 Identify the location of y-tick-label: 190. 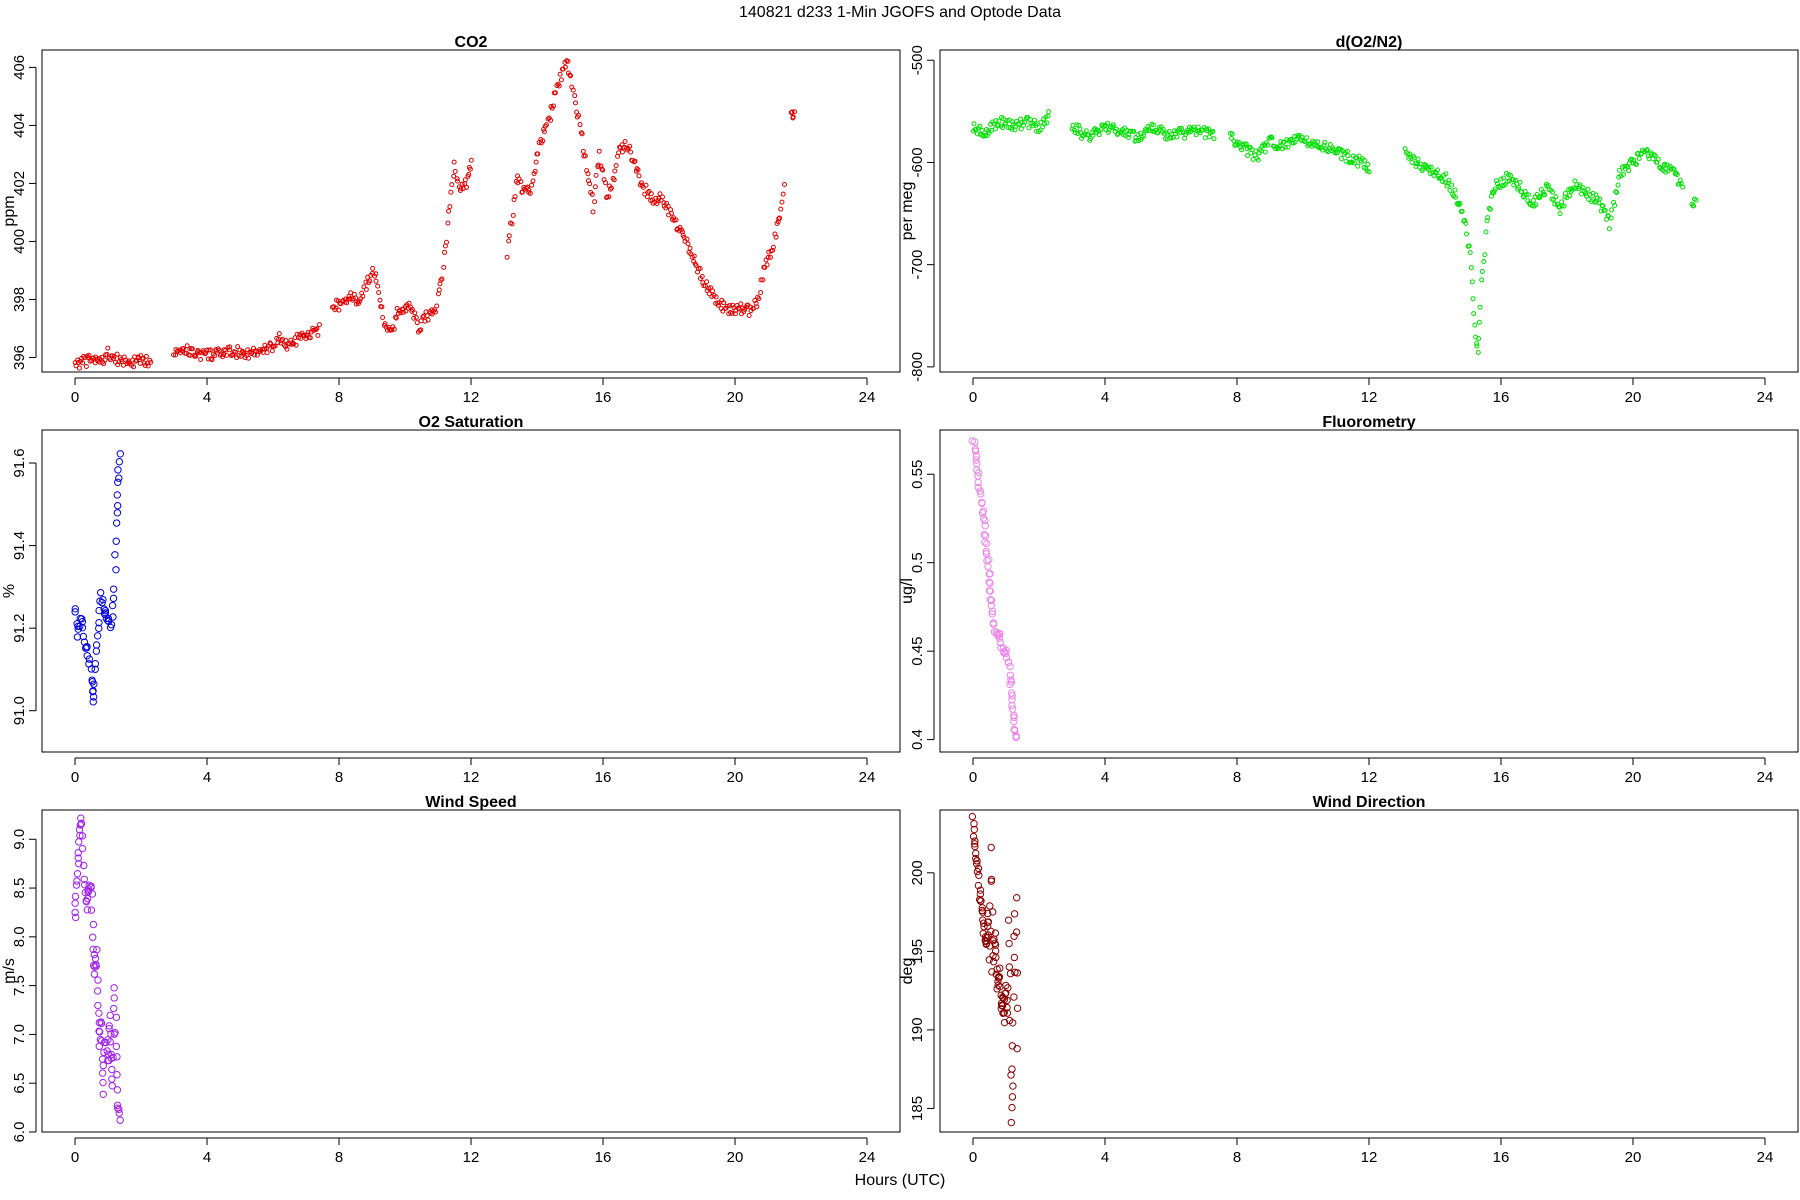
(917, 1029).